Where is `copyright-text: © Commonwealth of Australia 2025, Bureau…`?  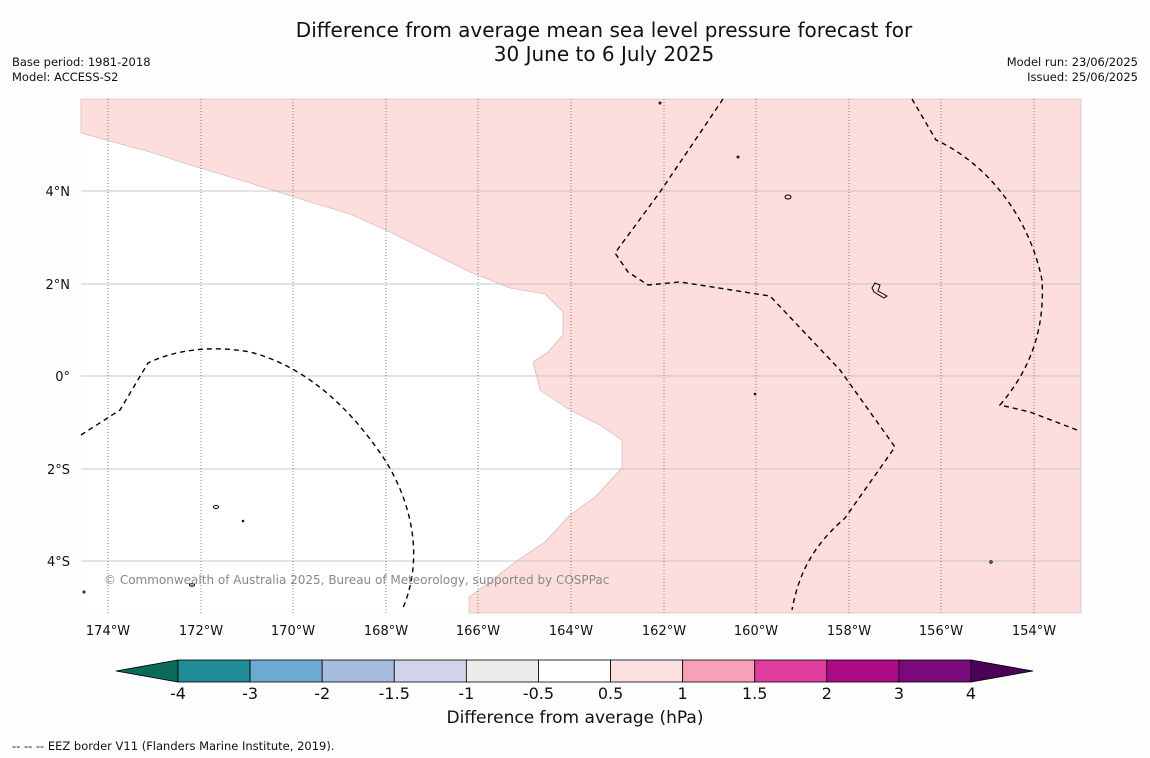 copyright-text: © Commonwealth of Australia 2025, Bureau… is located at coordinates (356, 580).